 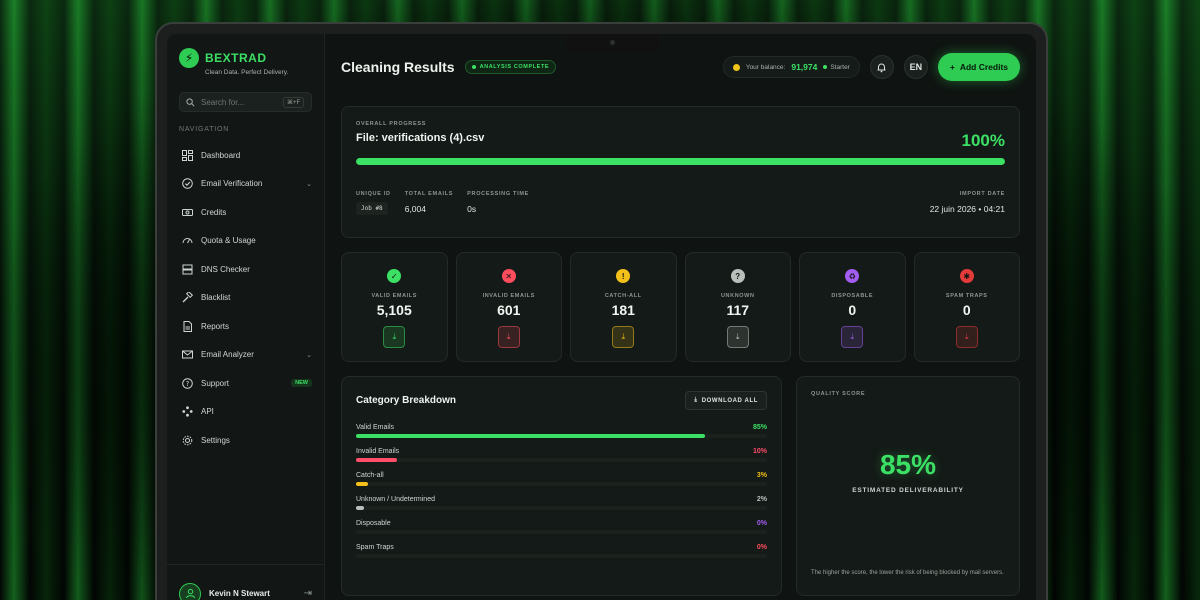 What do you see at coordinates (852, 296) in the screenshot?
I see `stat-label: DISPOSABLE` at bounding box center [852, 296].